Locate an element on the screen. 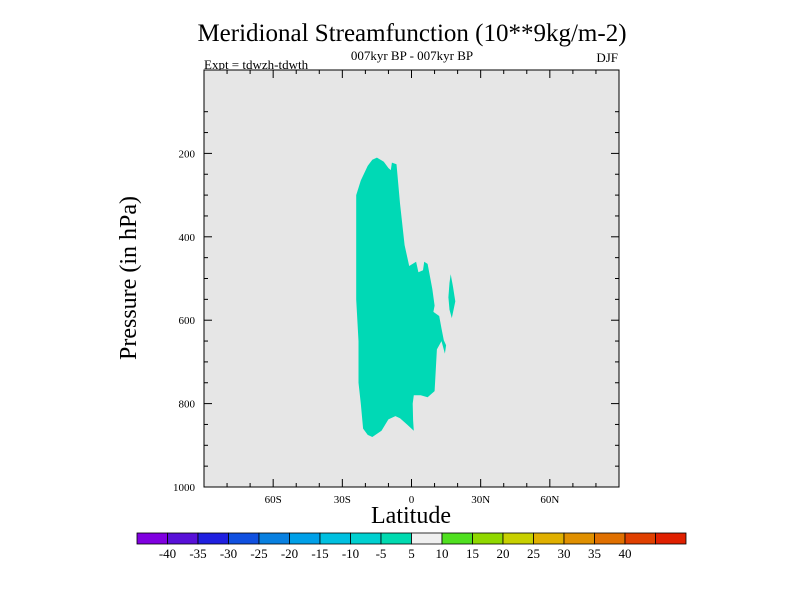 The image size is (800, 600). colorbar-label: 10 is located at coordinates (442, 553).